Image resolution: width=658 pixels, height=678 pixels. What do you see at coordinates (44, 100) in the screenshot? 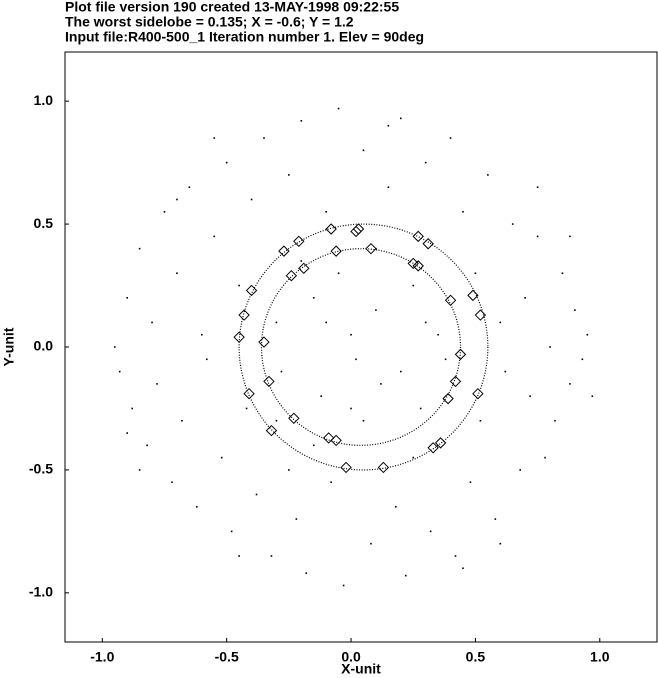
I see `y-tick-label: 1.0` at bounding box center [44, 100].